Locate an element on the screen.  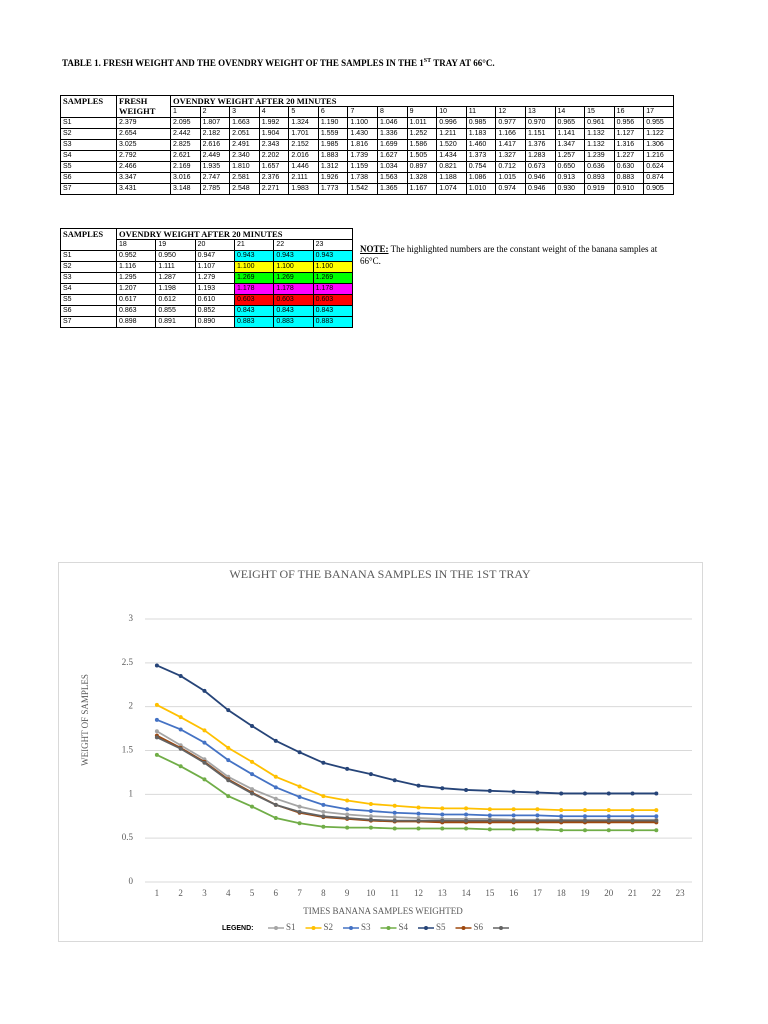
data-row: S5 0.617 0.612 0.610 0.603 0.603 0.603 is located at coordinates (207, 300).